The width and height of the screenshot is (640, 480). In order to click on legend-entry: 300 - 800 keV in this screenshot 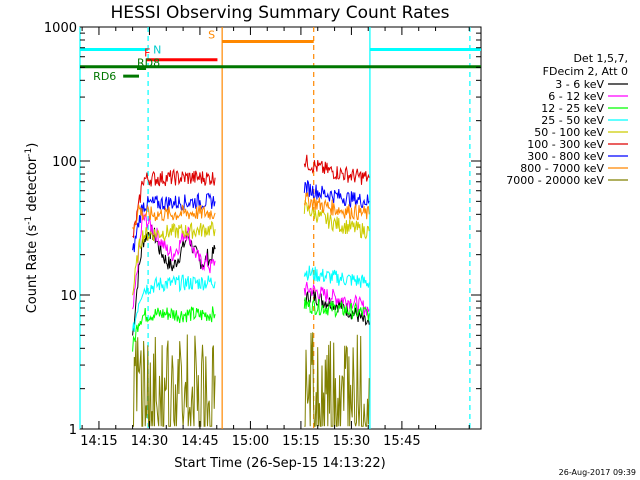, I will do `click(565, 156)`.